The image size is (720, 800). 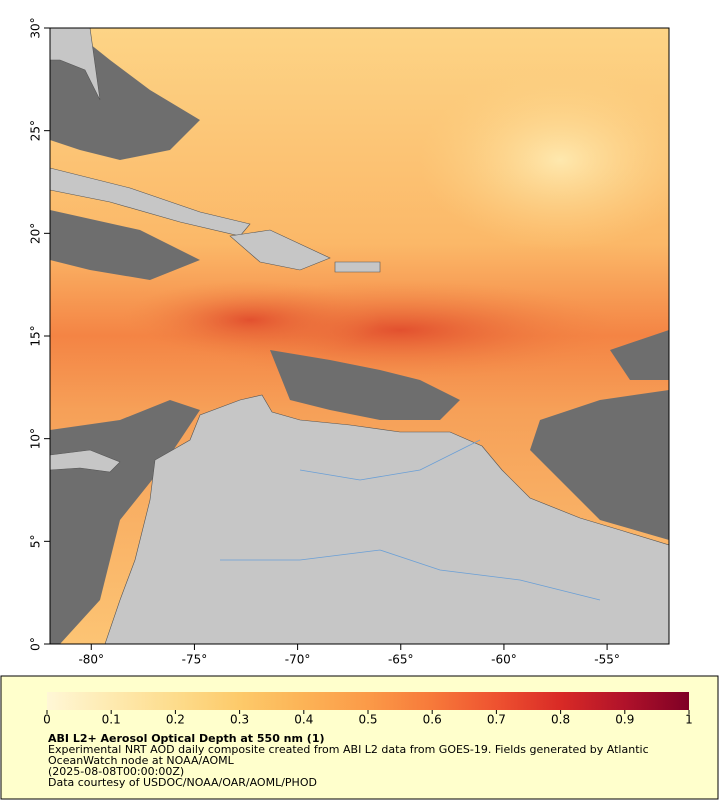 I want to click on colorbar, so click(x=368, y=701).